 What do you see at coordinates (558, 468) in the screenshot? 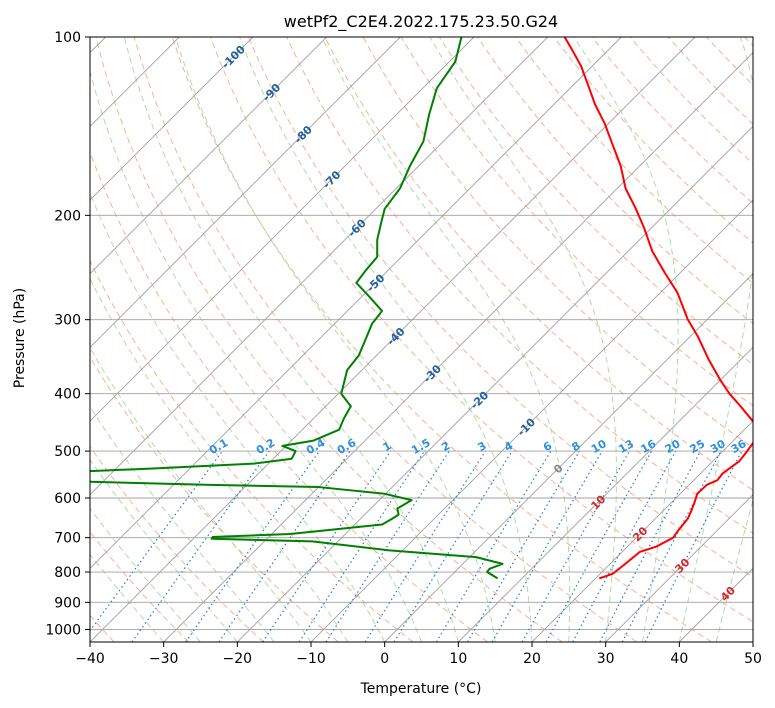
I see `isotherm-label: 0` at bounding box center [558, 468].